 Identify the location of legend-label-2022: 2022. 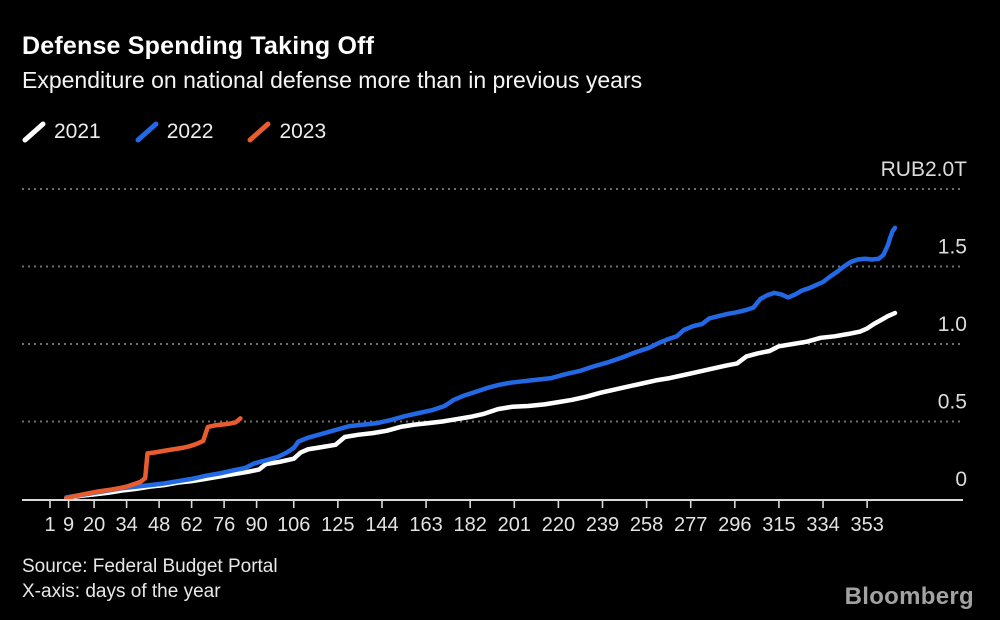
(190, 131).